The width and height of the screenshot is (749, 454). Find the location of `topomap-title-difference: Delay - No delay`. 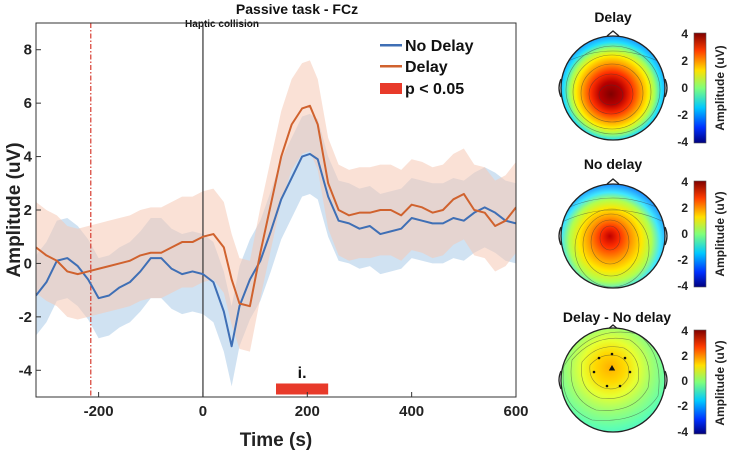

topomap-title-difference: Delay - No delay is located at coordinates (617, 317).